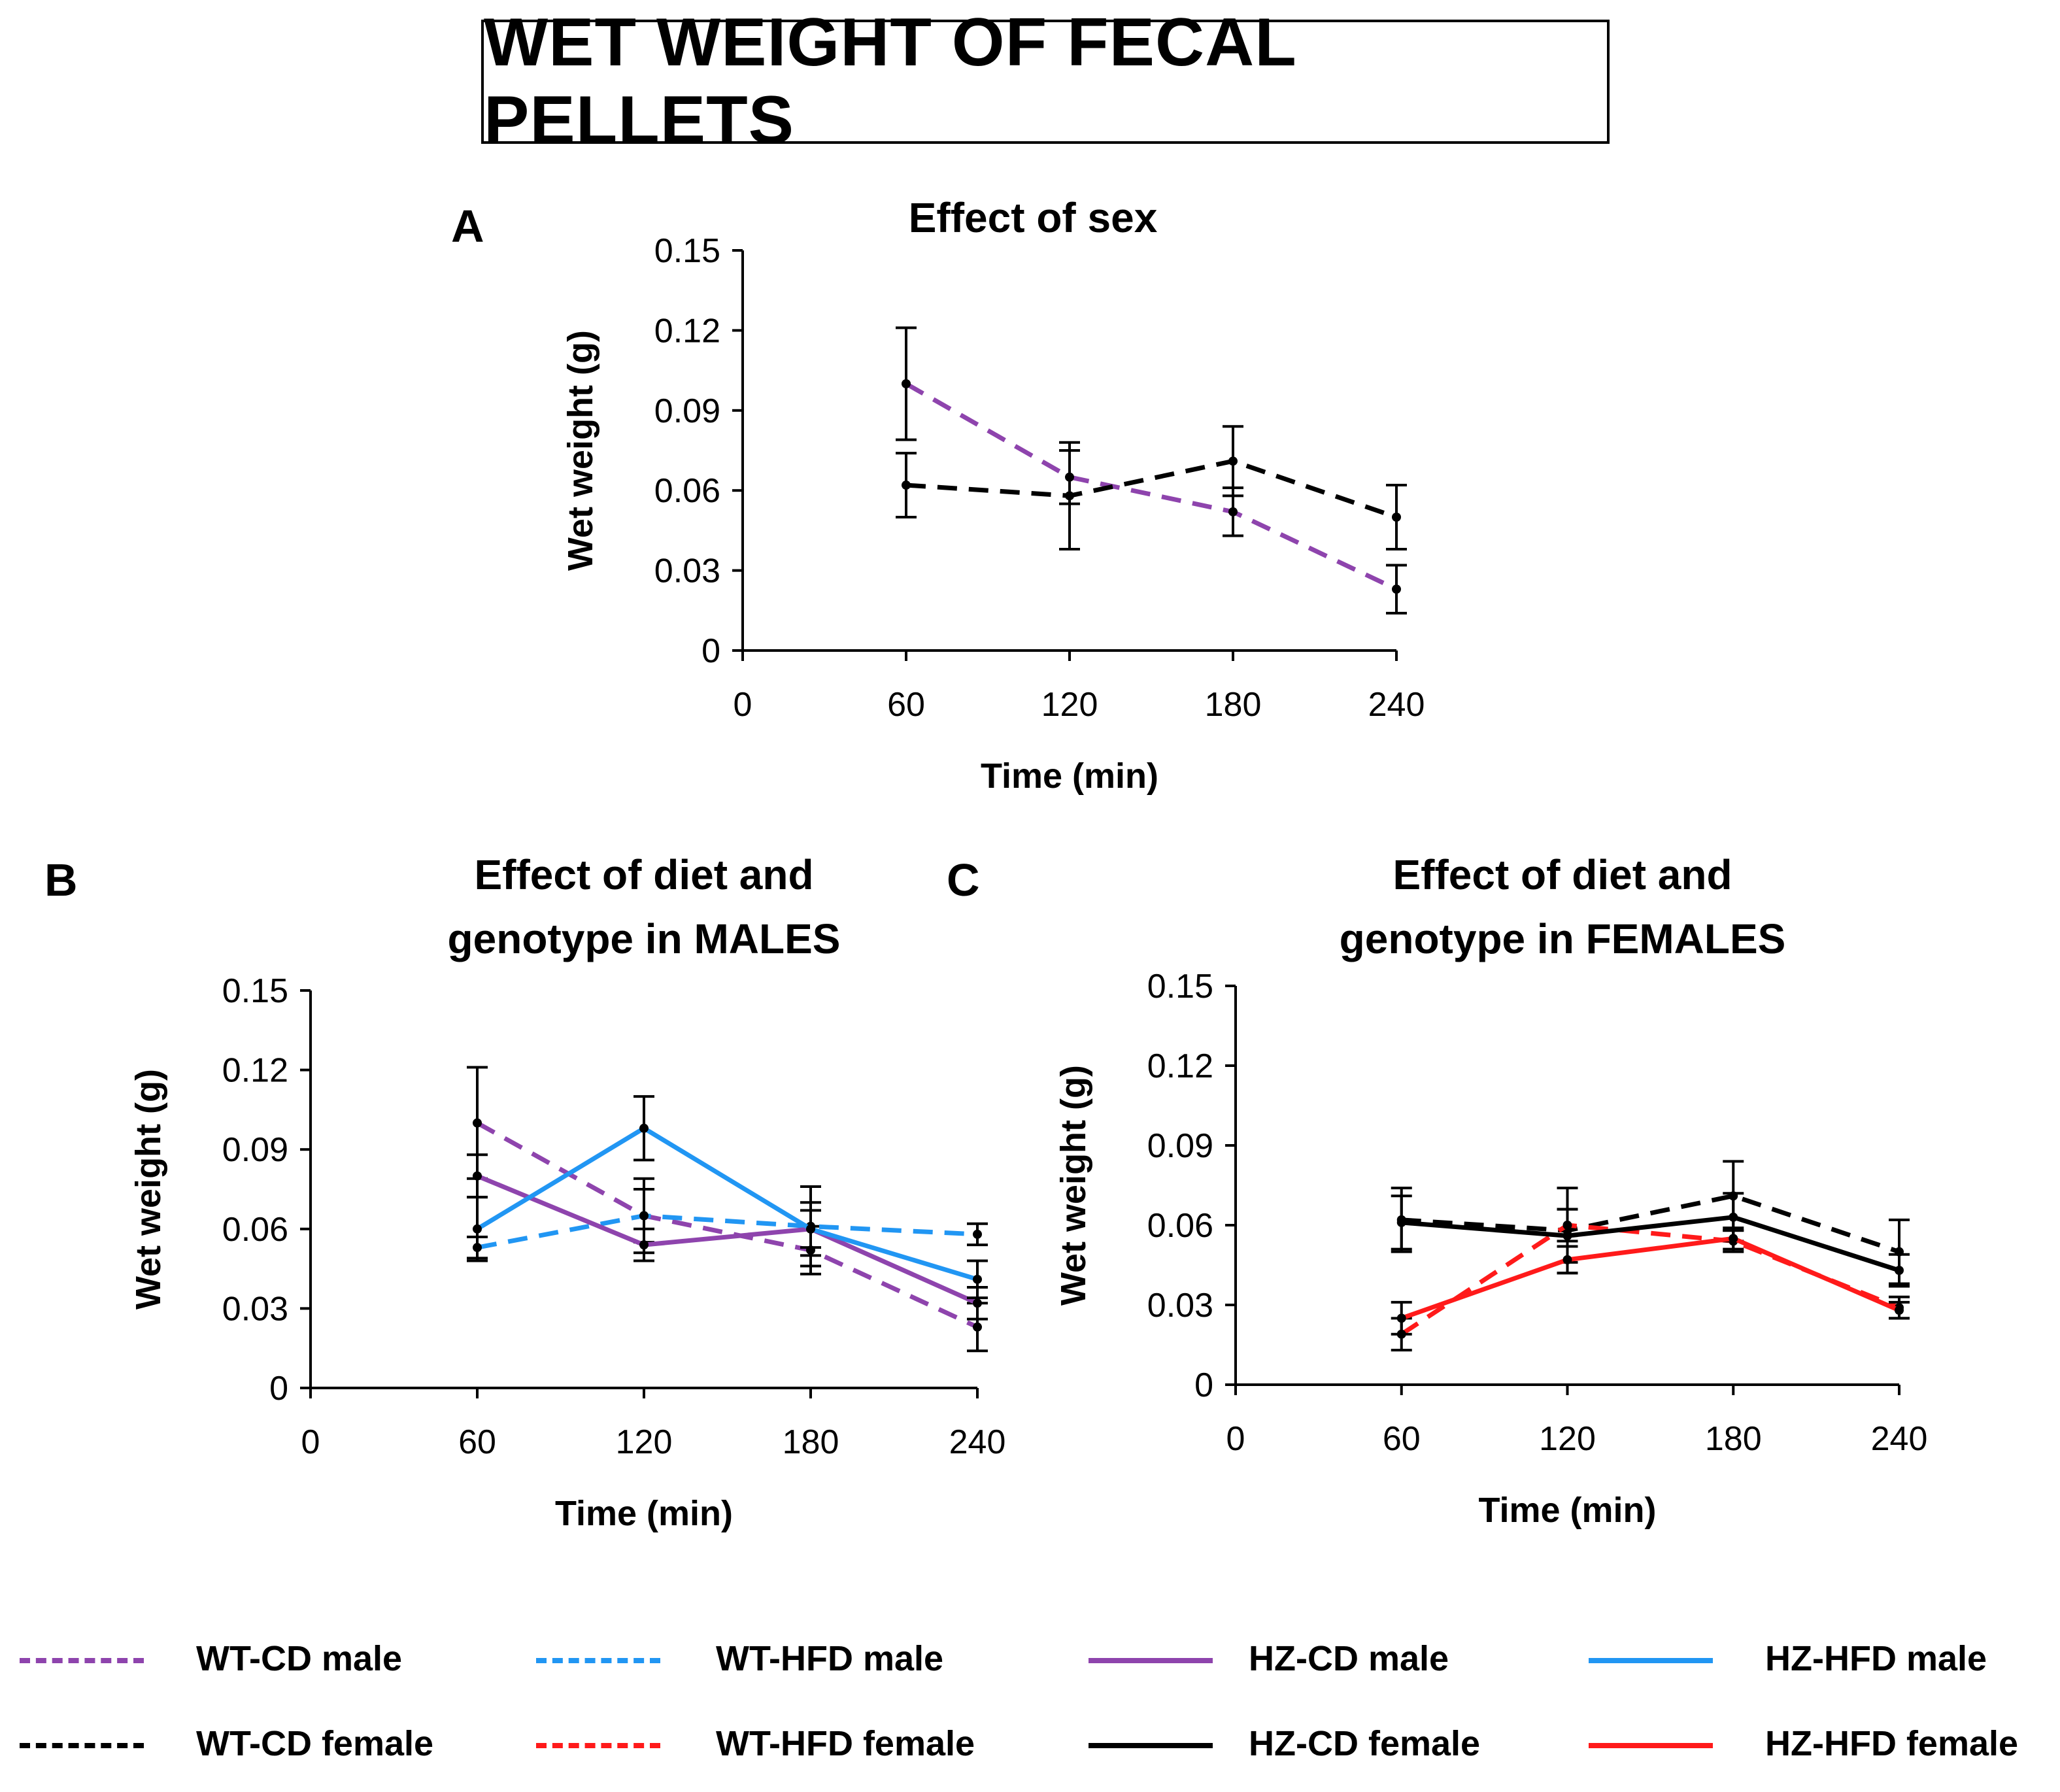 The height and width of the screenshot is (1792, 2060). I want to click on legend-swatch-wt-hfd-female, so click(598, 1745).